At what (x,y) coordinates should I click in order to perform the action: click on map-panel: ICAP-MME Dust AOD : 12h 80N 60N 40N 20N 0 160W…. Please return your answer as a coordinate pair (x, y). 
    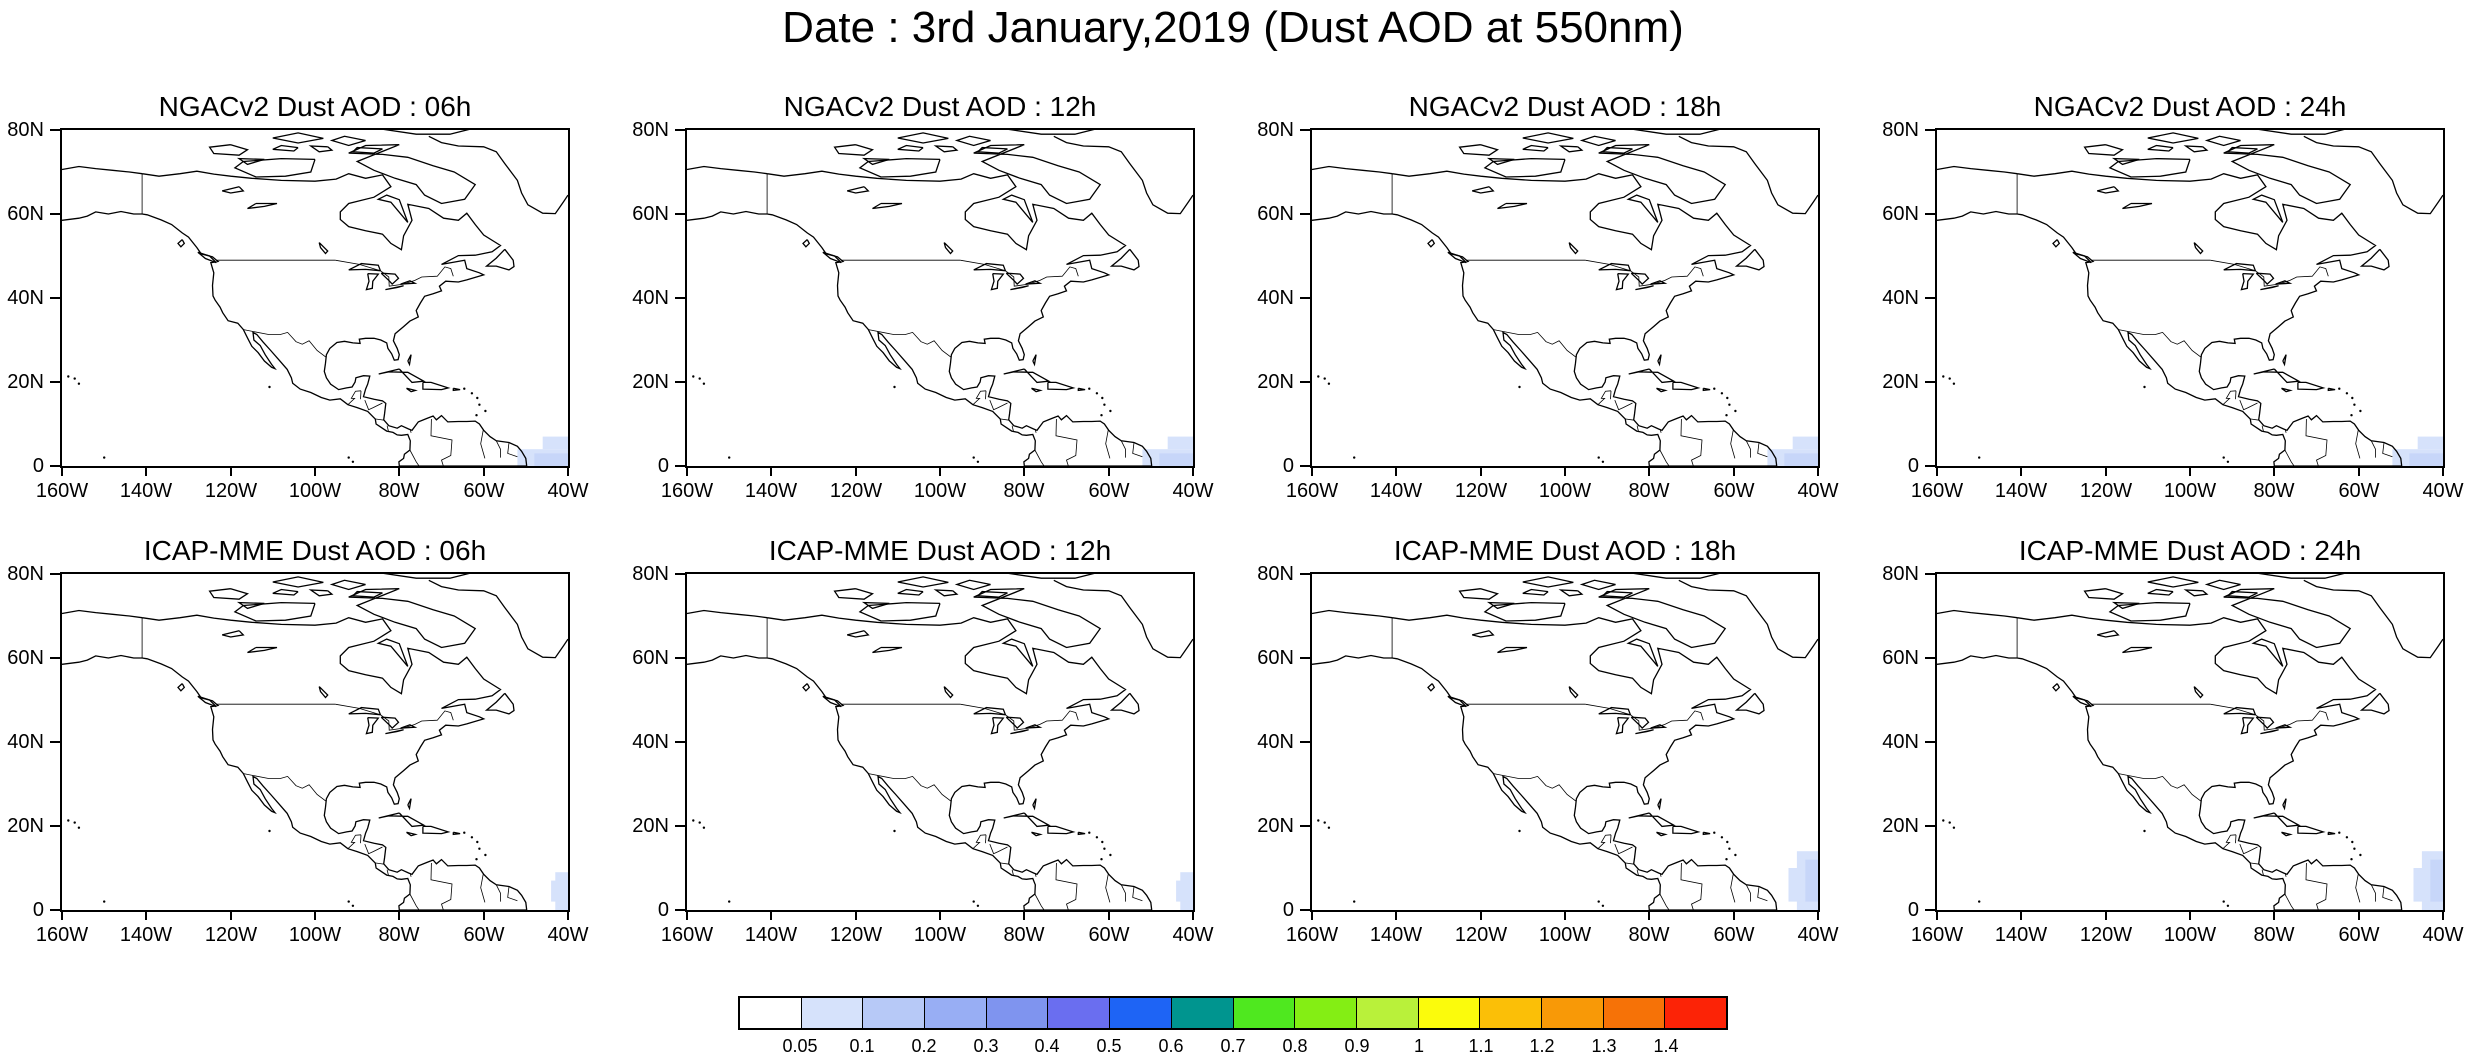
    Looking at the image, I should click on (940, 754).